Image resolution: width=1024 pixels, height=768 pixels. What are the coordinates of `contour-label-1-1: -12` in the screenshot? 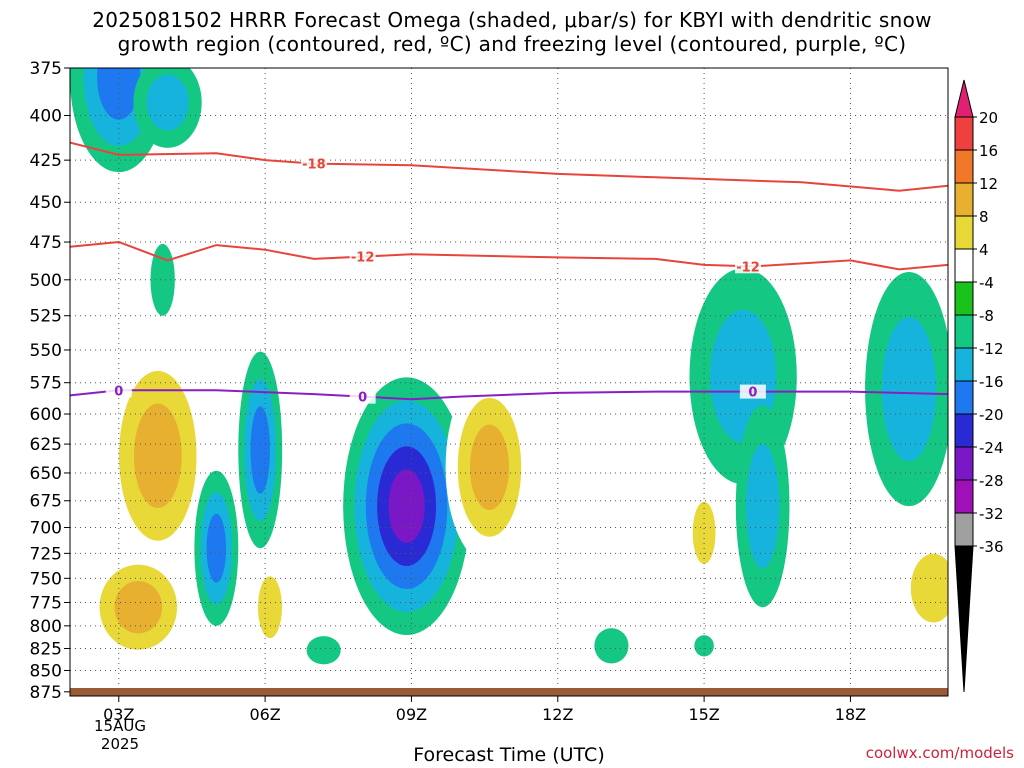 It's located at (748, 267).